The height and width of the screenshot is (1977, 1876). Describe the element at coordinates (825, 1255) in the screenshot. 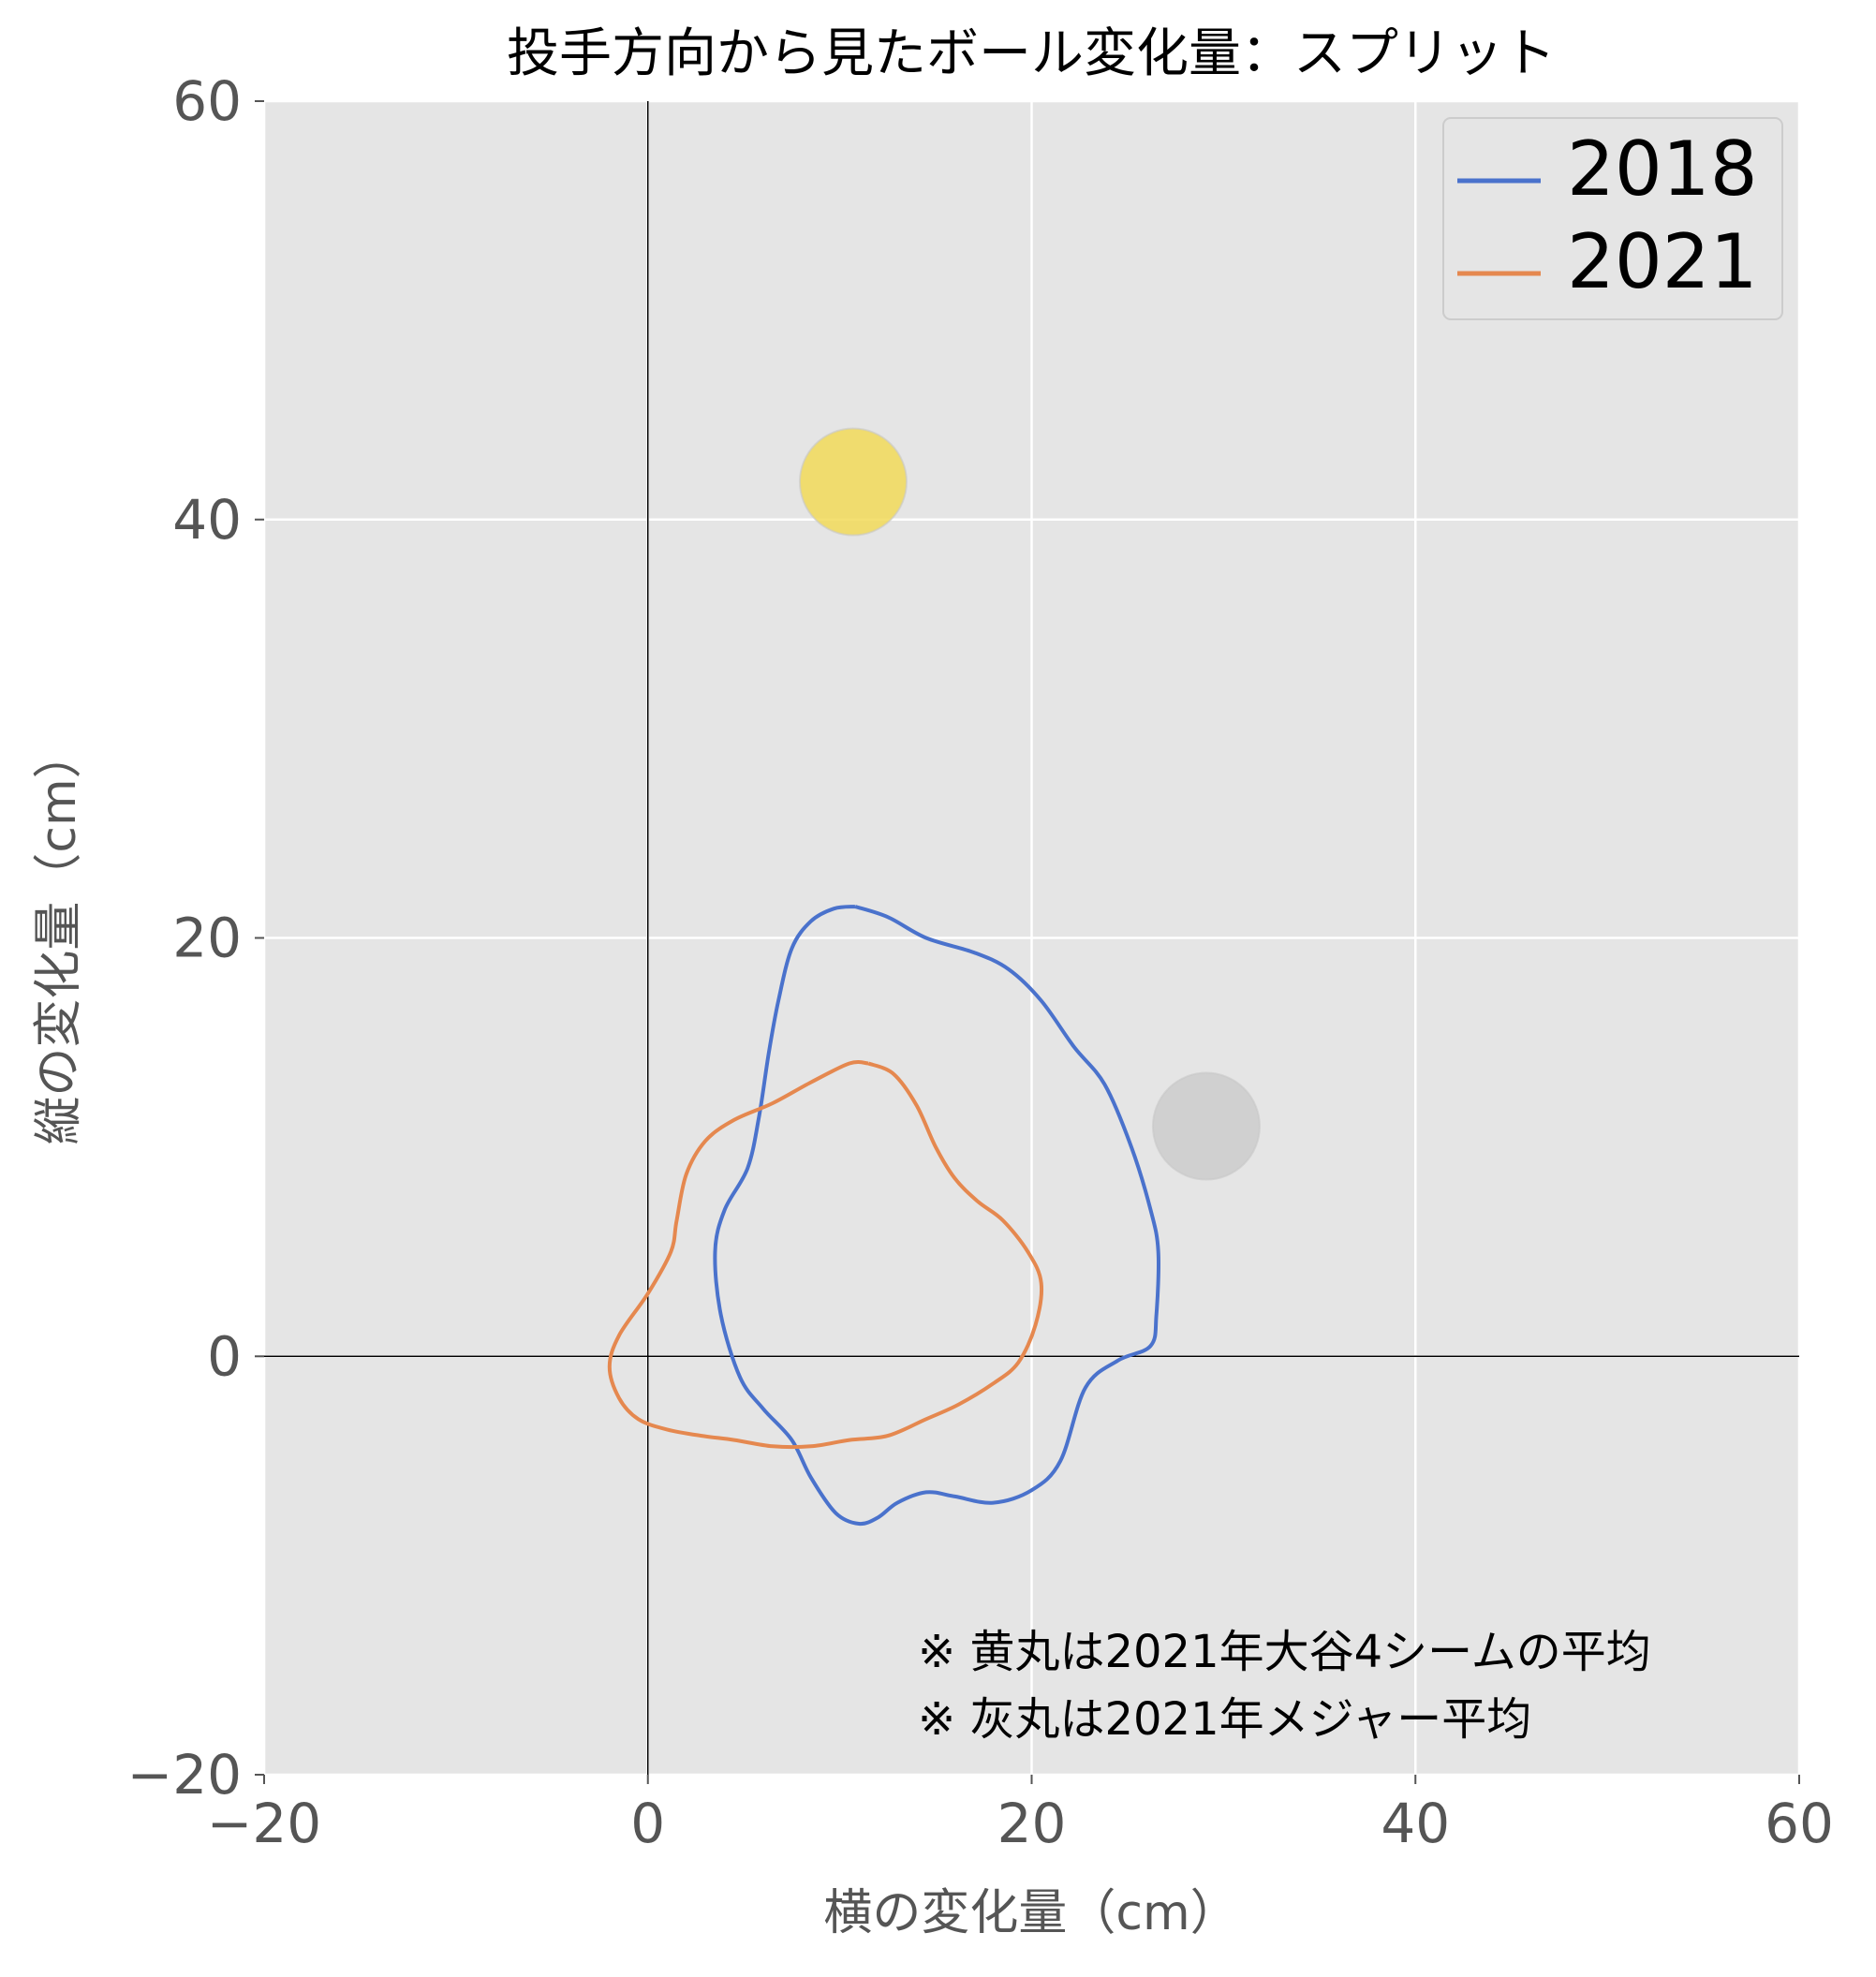

I see `series-line-2021` at that location.